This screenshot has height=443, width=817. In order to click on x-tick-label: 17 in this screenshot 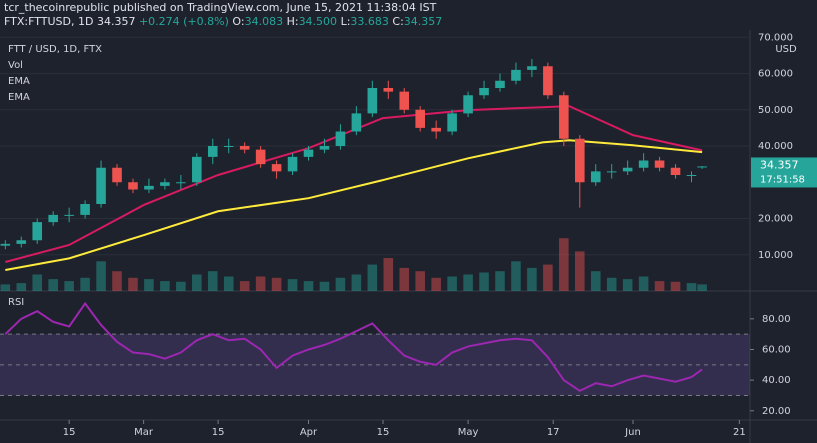, I will do `click(553, 432)`.